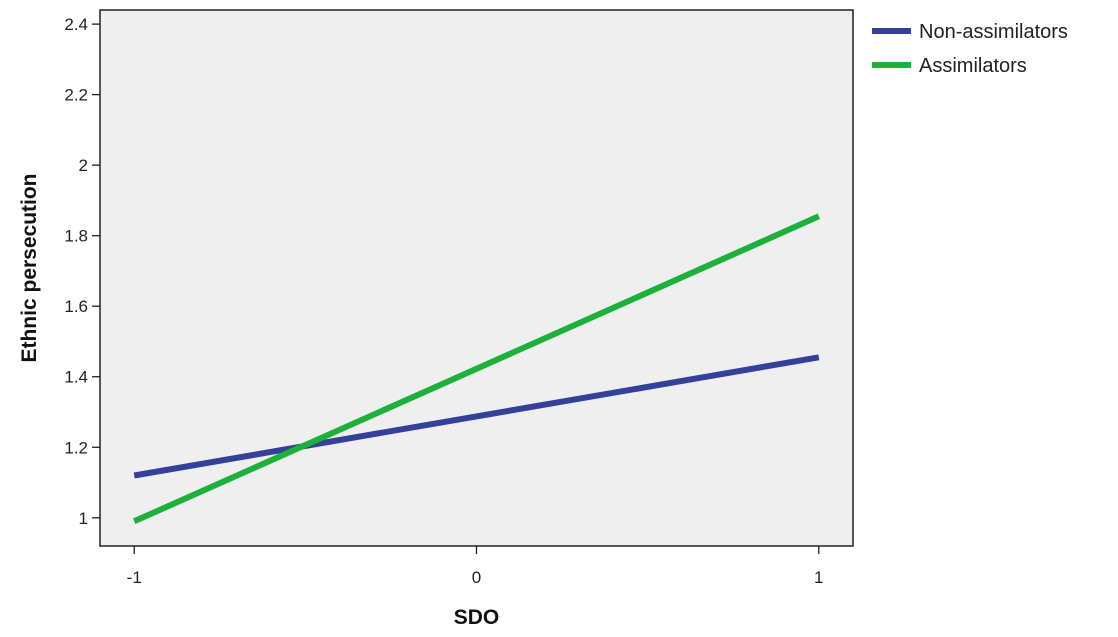 The height and width of the screenshot is (637, 1118). Describe the element at coordinates (76, 306) in the screenshot. I see `y-tick-label: 1.6` at that location.